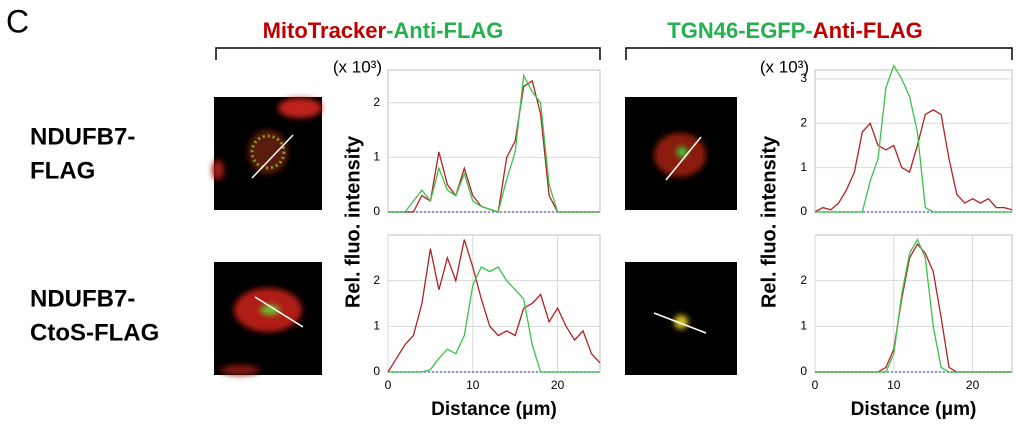 The image size is (1016, 425). I want to click on title-part: MitoTracker, so click(325, 30).